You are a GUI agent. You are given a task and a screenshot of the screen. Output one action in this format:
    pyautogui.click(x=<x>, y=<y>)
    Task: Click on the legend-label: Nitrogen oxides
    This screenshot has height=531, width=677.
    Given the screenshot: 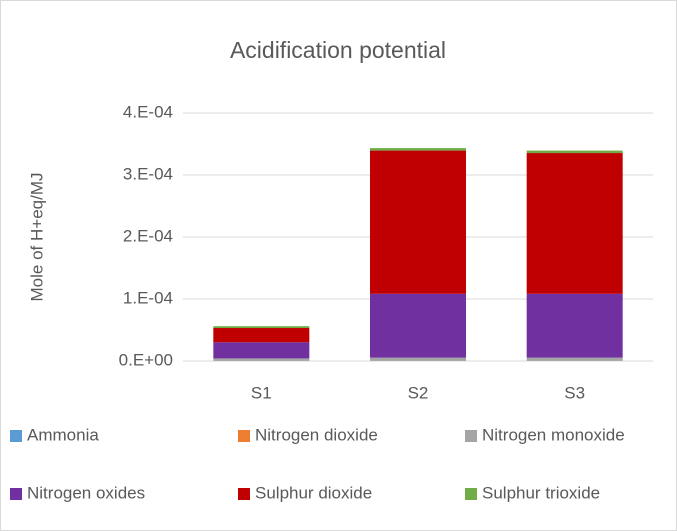 What is the action you would take?
    pyautogui.click(x=86, y=492)
    